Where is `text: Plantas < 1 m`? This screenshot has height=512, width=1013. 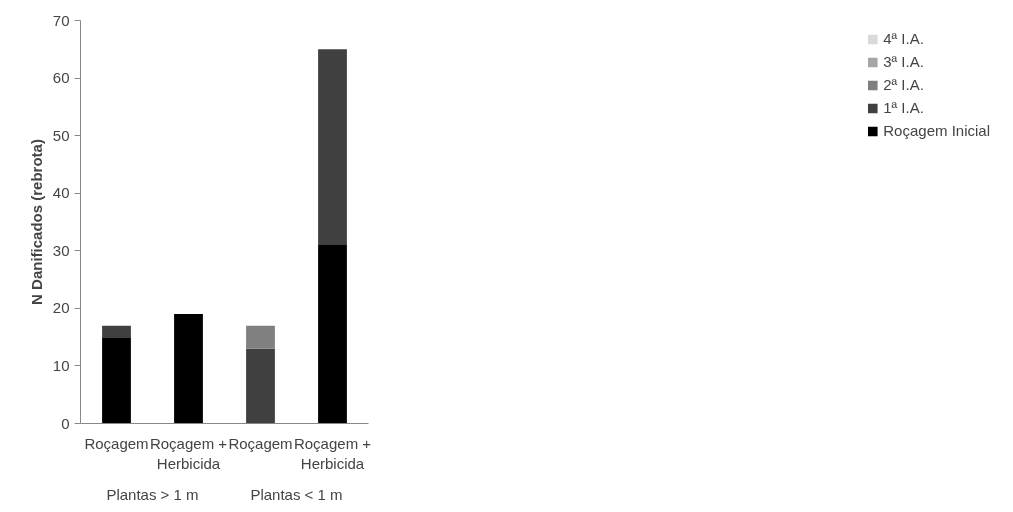
text: Plantas < 1 m is located at coordinates (296, 494).